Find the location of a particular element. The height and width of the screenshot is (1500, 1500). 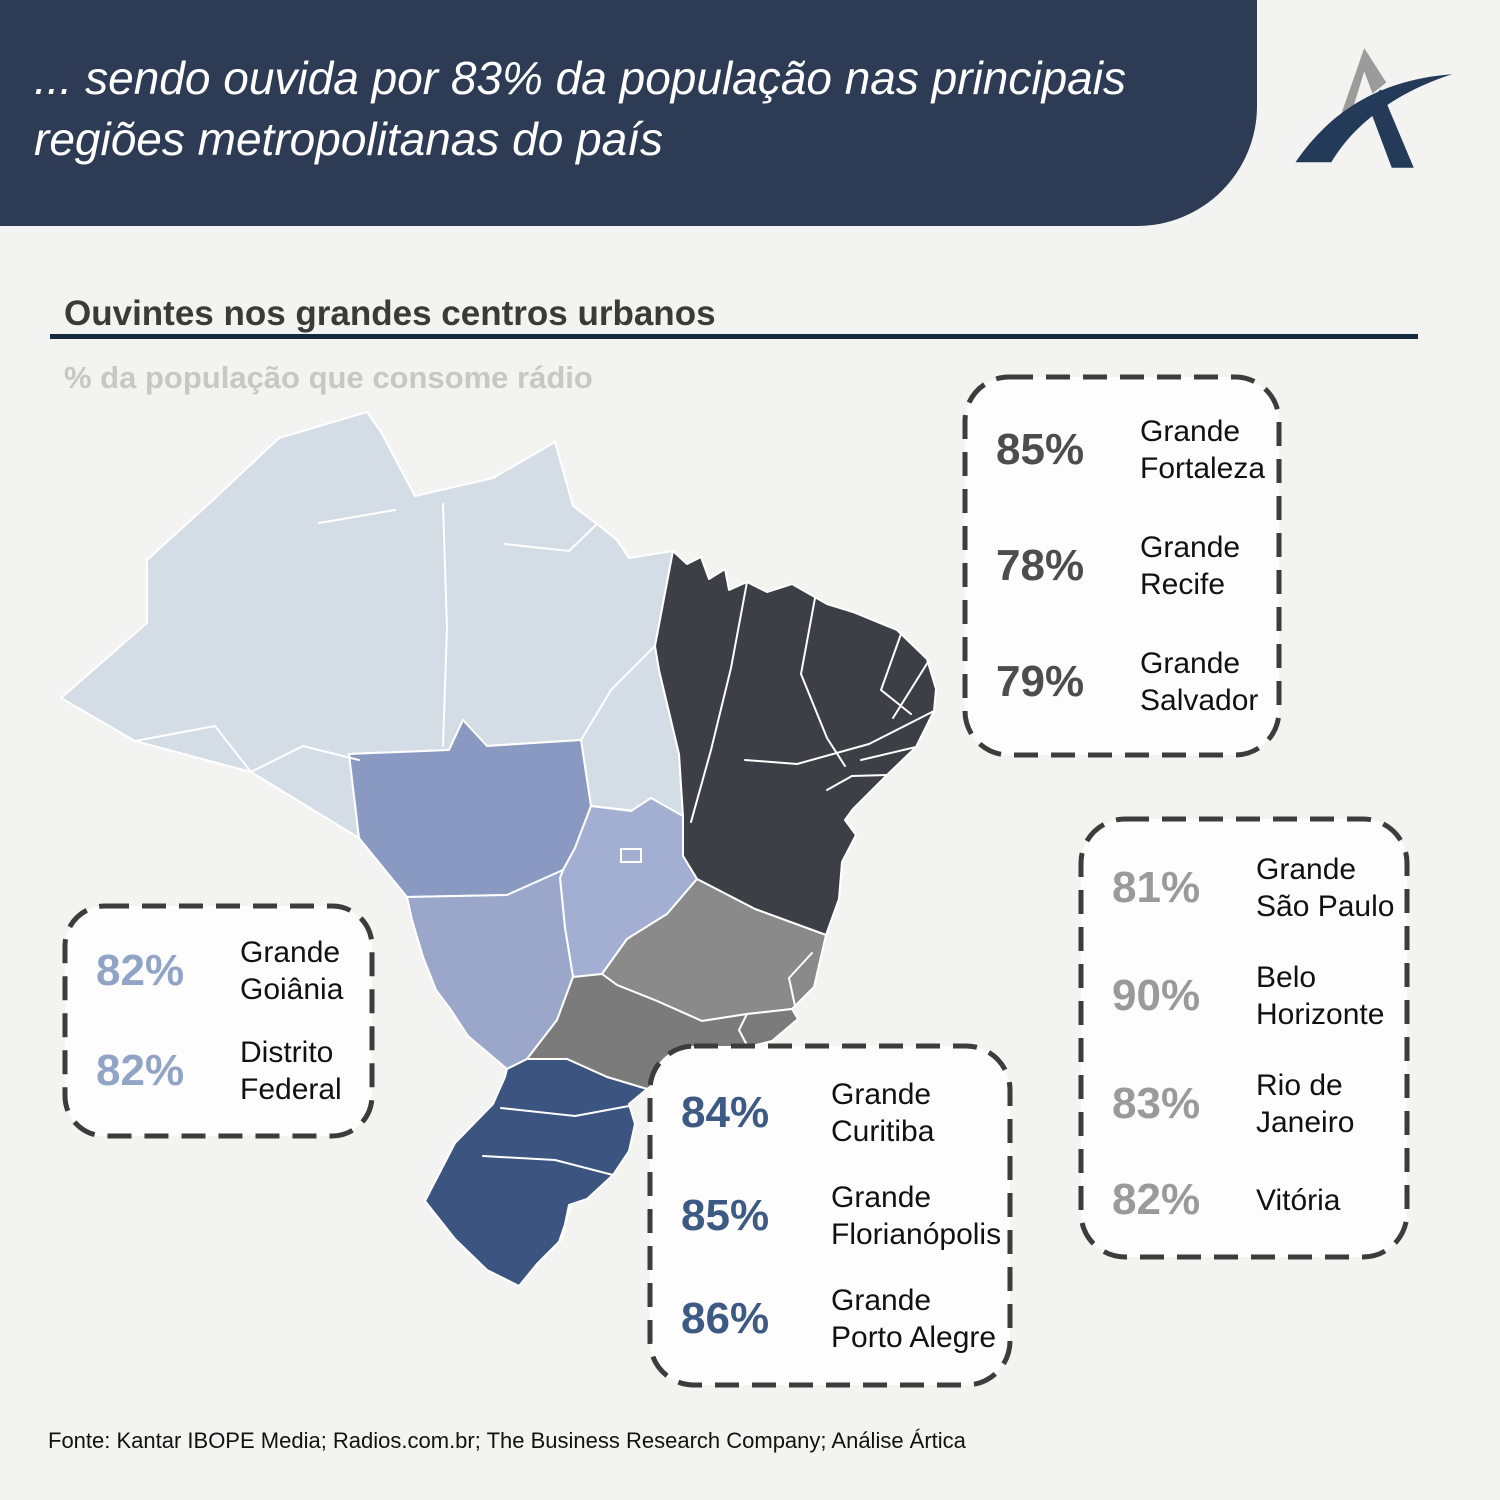

map-state-distrito-federal is located at coordinates (631, 855).